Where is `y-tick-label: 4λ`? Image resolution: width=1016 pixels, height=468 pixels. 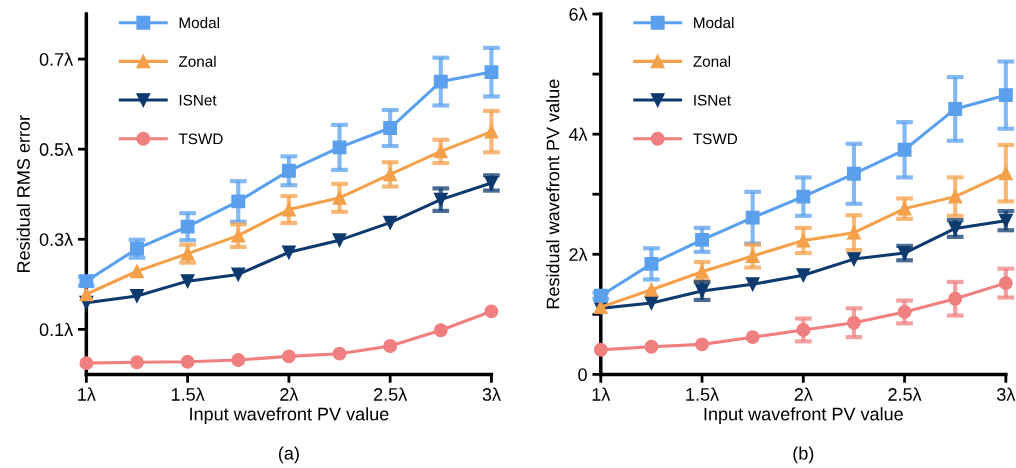 y-tick-label: 4λ is located at coordinates (578, 134).